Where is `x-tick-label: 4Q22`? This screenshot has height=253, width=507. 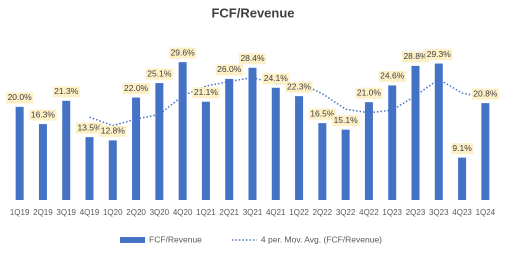 x-tick-label: 4Q22 is located at coordinates (369, 212).